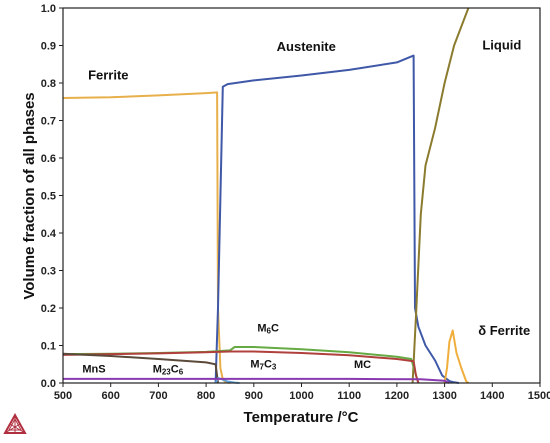 The image size is (550, 443). What do you see at coordinates (48, 122) in the screenshot?
I see `y-tick-label: 0.7` at bounding box center [48, 122].